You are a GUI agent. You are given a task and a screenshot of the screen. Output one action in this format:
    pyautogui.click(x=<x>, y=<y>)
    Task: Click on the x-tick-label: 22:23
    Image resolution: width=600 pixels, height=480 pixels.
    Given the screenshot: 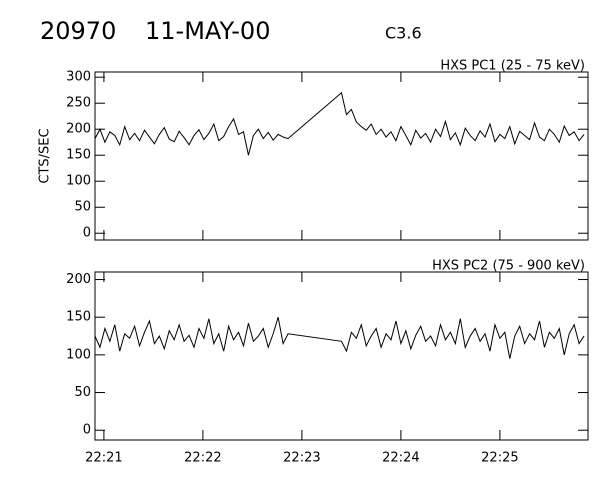 What is the action you would take?
    pyautogui.click(x=301, y=458)
    